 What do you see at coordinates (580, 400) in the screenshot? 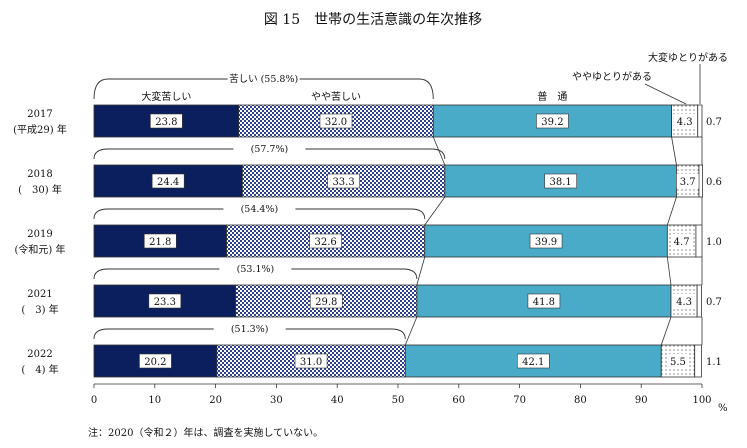
I see `x-tick-label: 80` at bounding box center [580, 400].